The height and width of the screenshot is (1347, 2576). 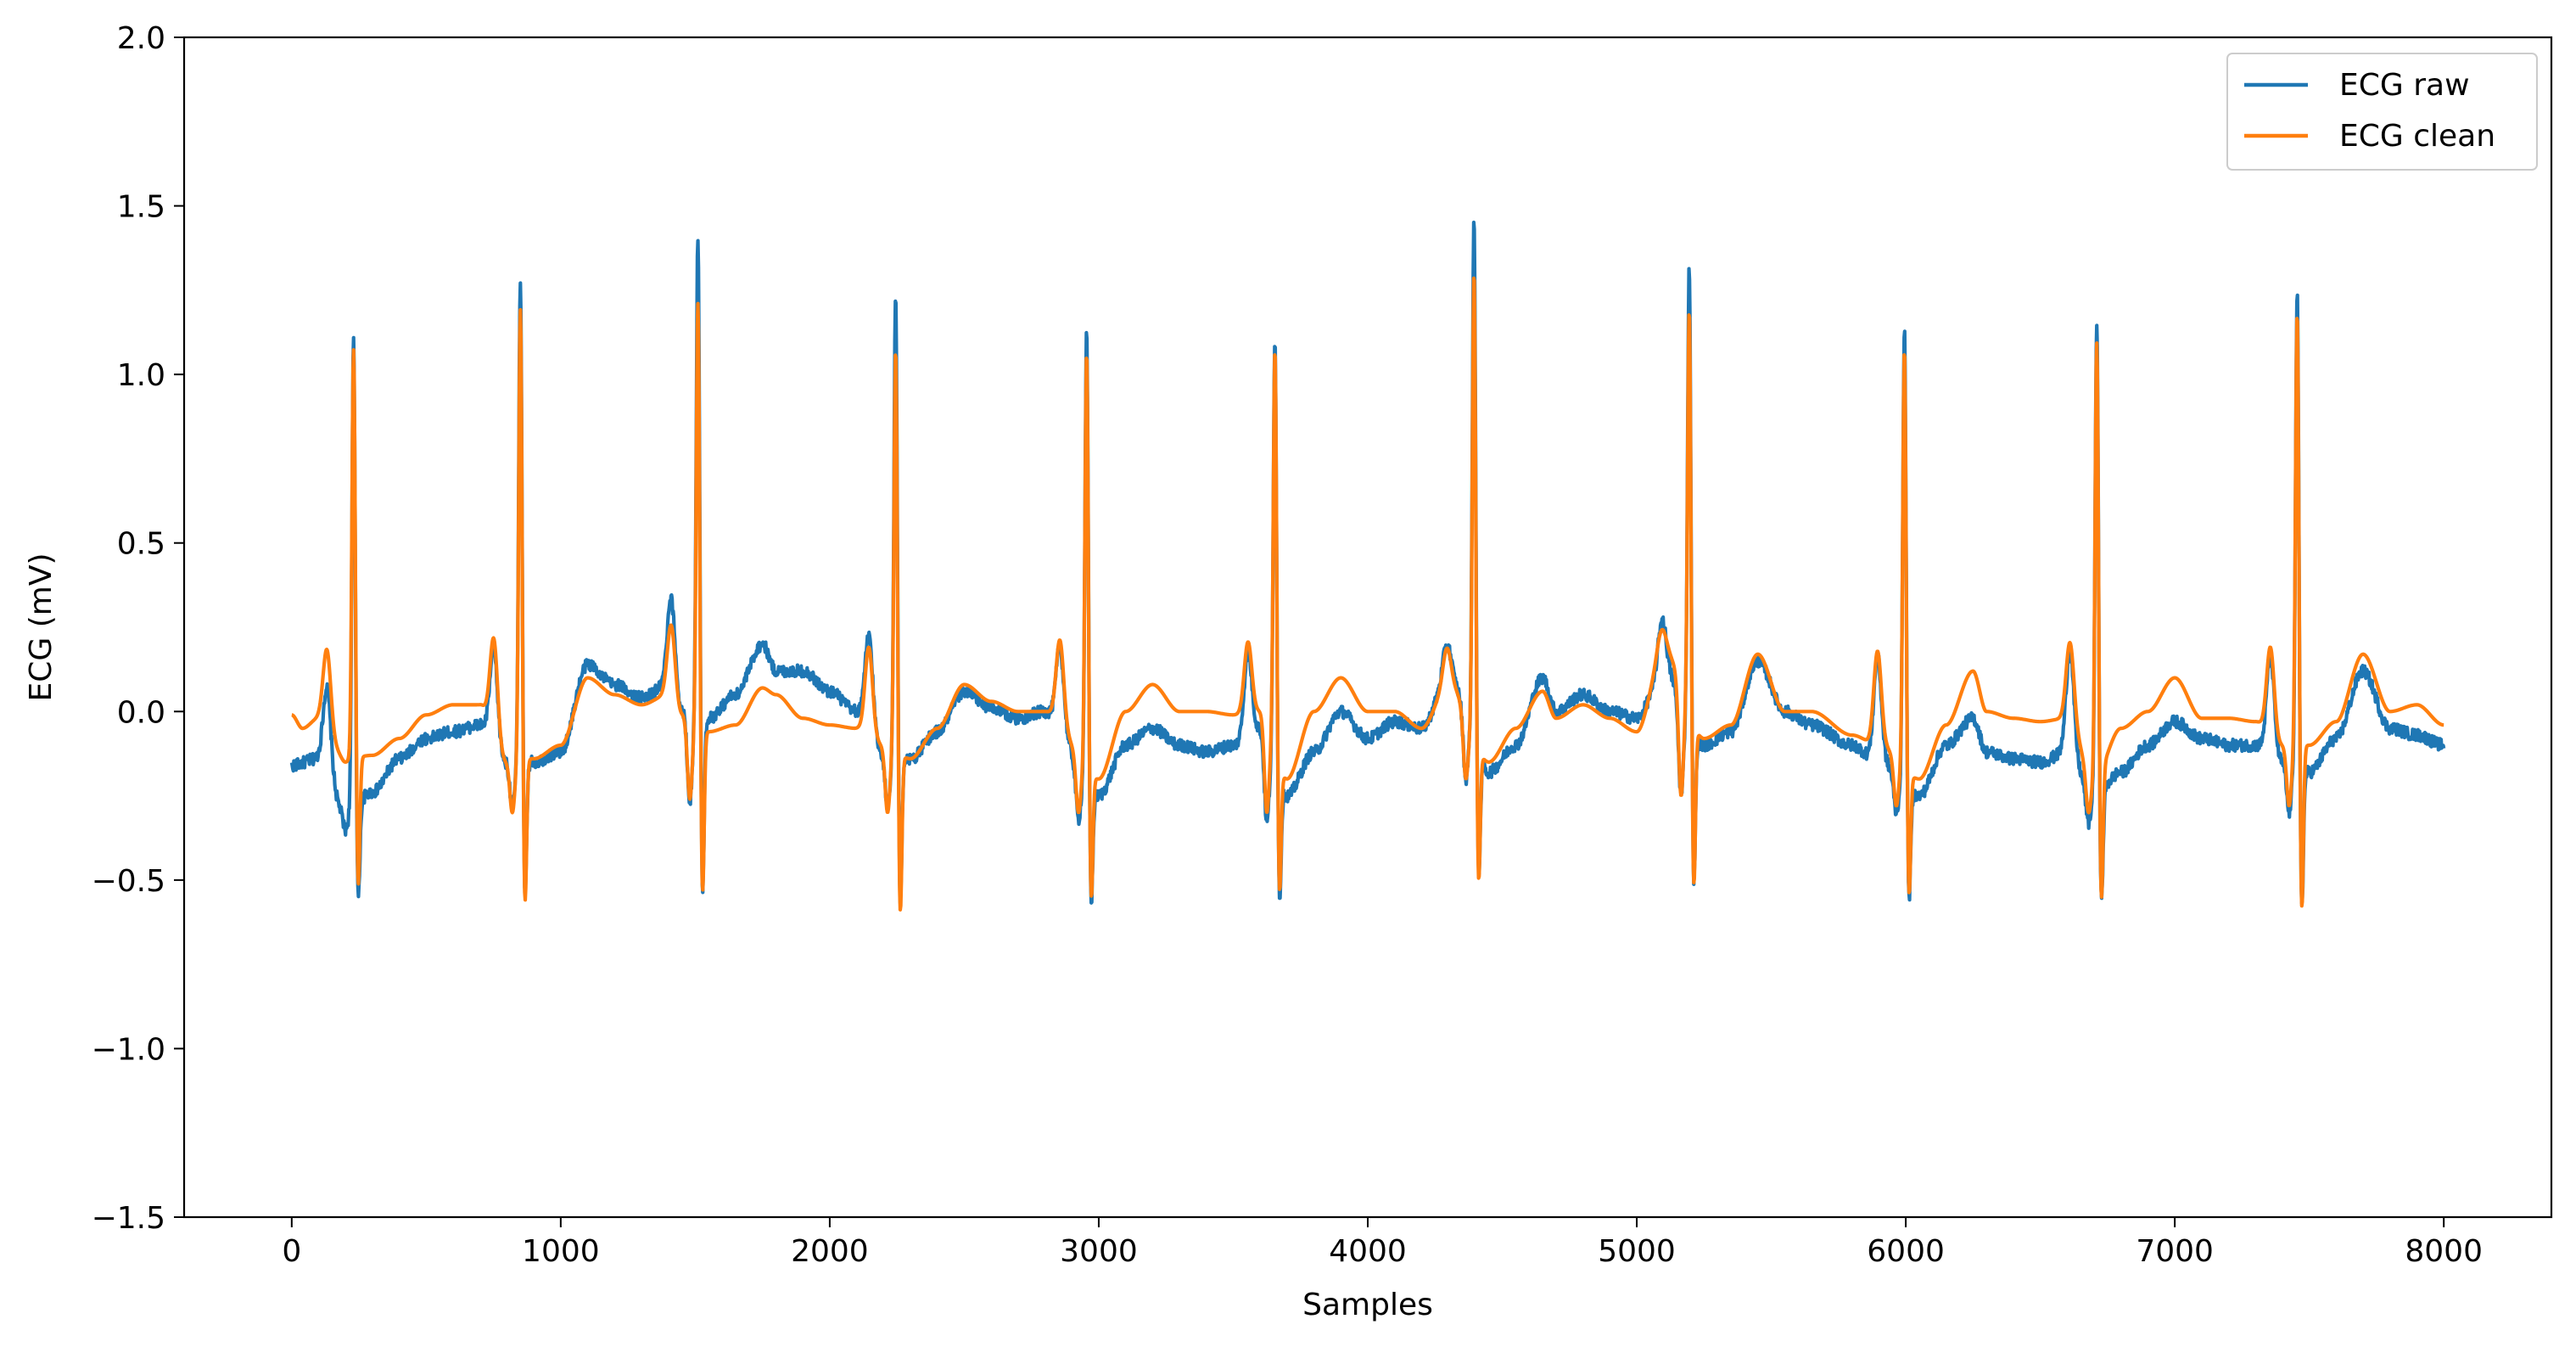 I want to click on legend-label-clean: ECG clean, so click(x=2417, y=136).